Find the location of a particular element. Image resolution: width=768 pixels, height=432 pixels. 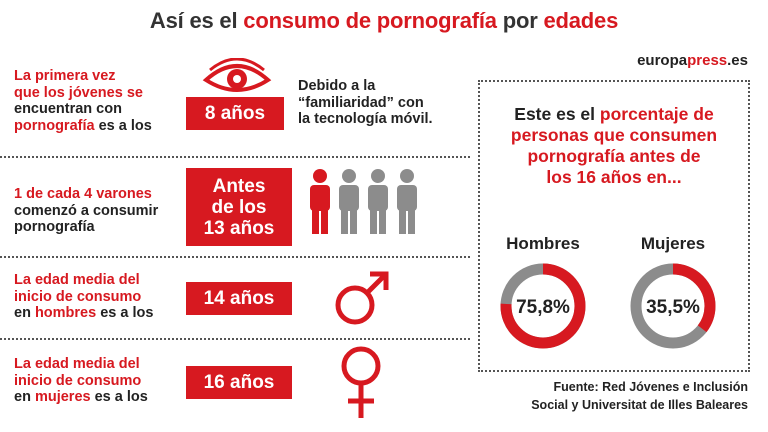

source-line1: Fuente: Red Jóvenes e Inclusión is located at coordinates (651, 387).